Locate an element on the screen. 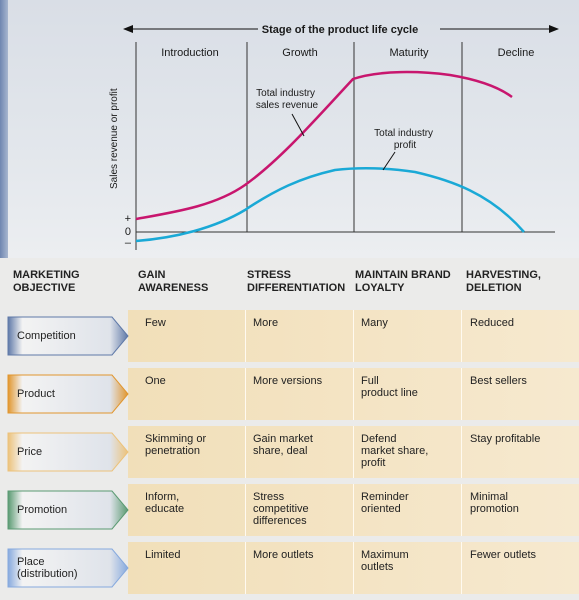 The image size is (579, 600). stage-label-introduction: Introduction is located at coordinates (189, 53).